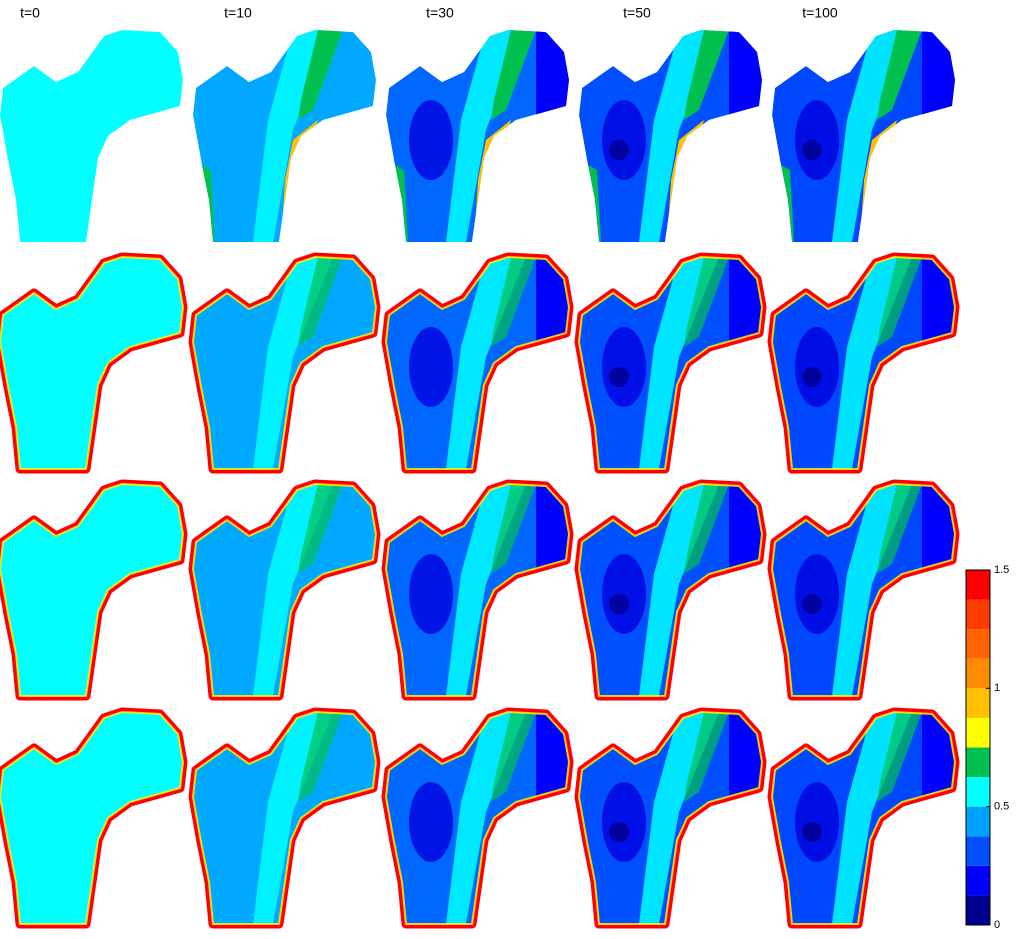  Describe the element at coordinates (1001, 807) in the screenshot. I see `colorbar-tick-label: 0.5` at that location.